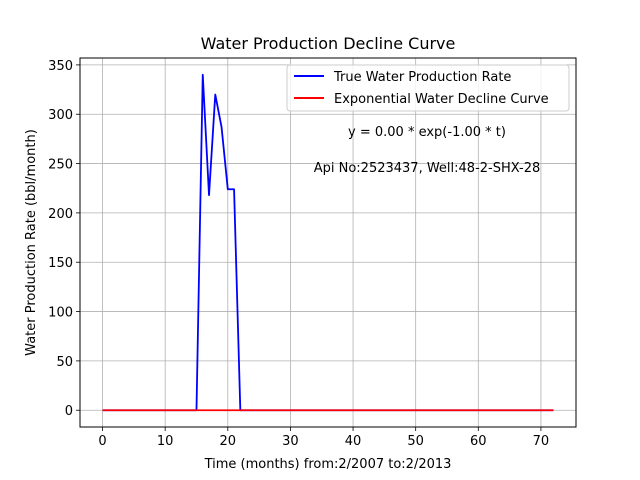 The image size is (640, 480). I want to click on x-axis-ticks: 0 10 20 30 40 50 60 70, so click(323, 438).